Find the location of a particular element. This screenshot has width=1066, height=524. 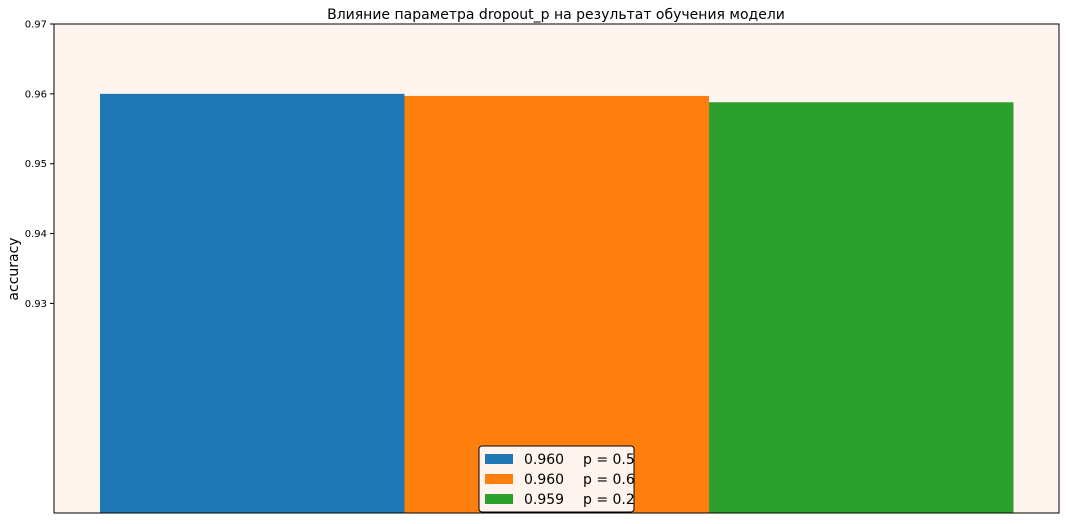

legend: 0.960 p = 0.5 0.960 p = 0.6 0.959 p = 0.2 is located at coordinates (556, 479).